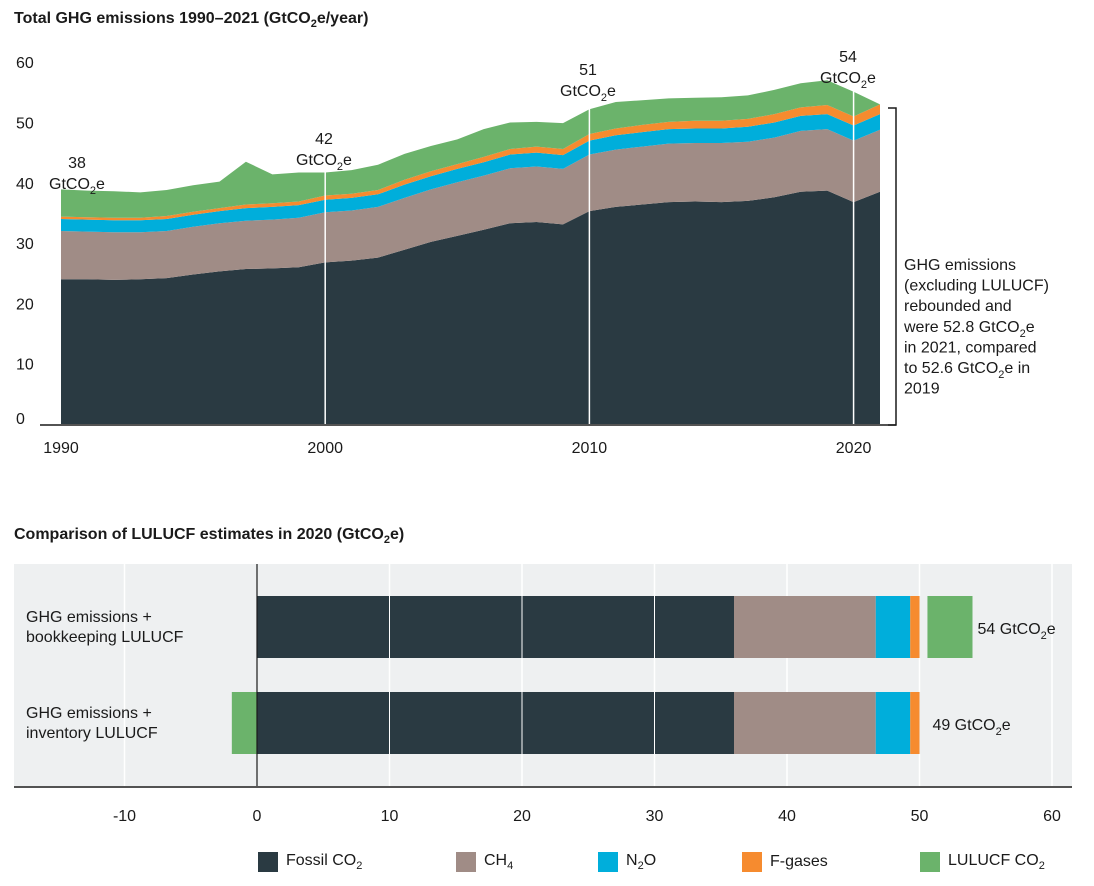  I want to click on side-note-line: 2019, so click(922, 389).